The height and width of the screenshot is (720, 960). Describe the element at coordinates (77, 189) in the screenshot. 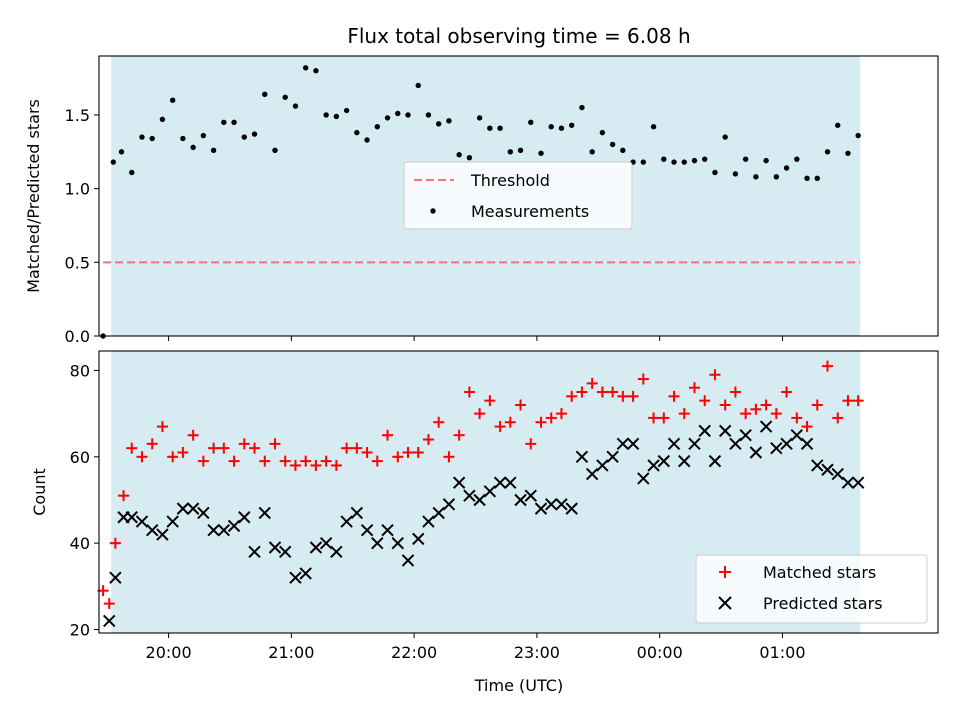

I see `y-tick-label: 1.0` at that location.